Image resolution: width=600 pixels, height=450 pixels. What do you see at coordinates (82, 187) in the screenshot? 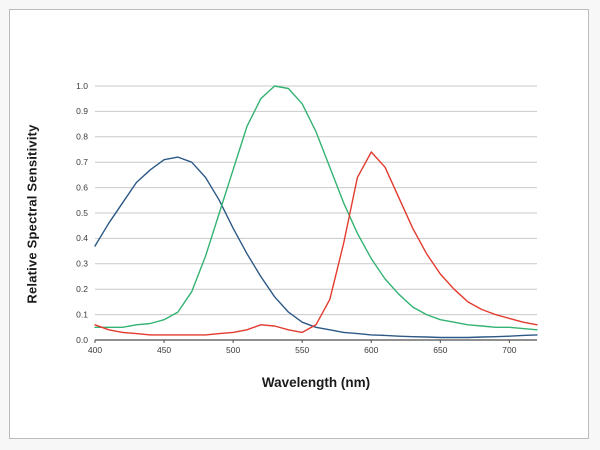
I see `y-tick-label: 0.6` at bounding box center [82, 187].